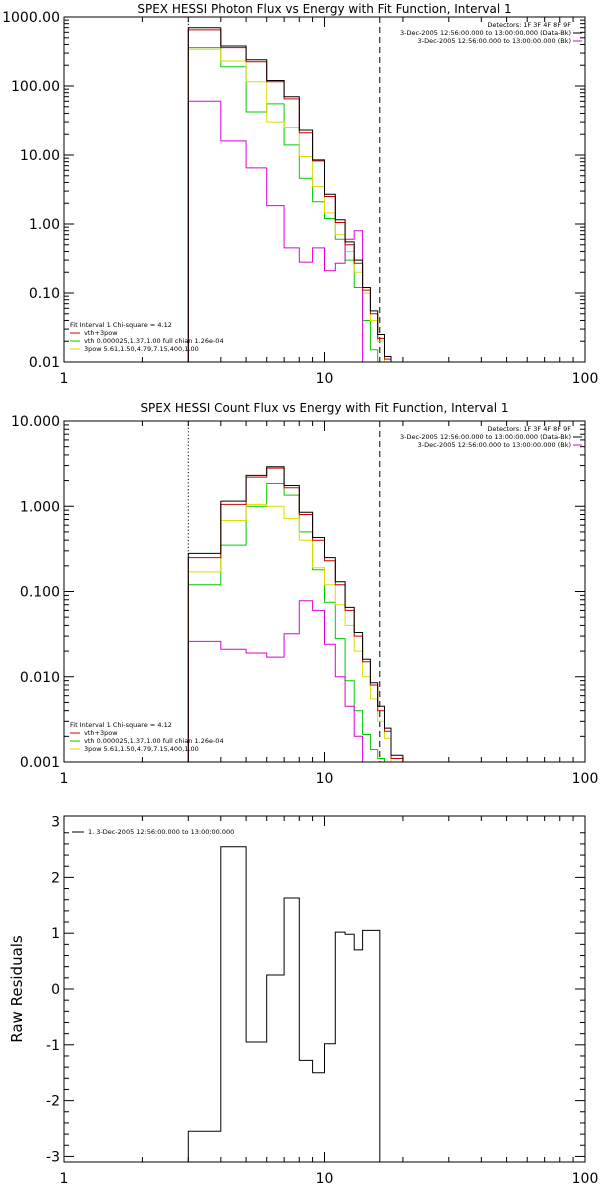 Image resolution: width=600 pixels, height=1200 pixels. What do you see at coordinates (55, 823) in the screenshot?
I see `y-tick-label: 3` at bounding box center [55, 823].